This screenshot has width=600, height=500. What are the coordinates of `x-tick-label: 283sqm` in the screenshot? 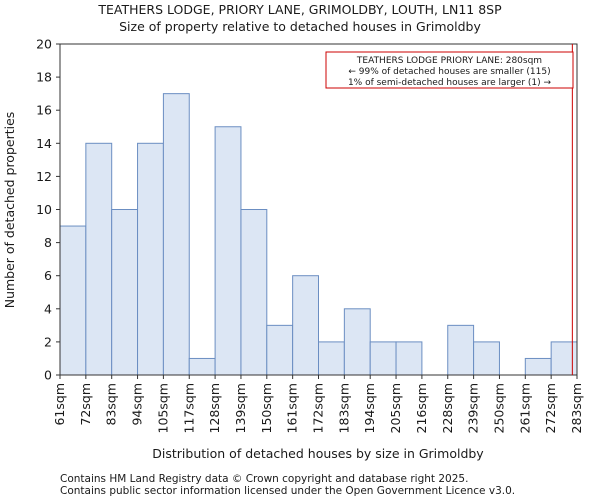 It's located at (576, 408).